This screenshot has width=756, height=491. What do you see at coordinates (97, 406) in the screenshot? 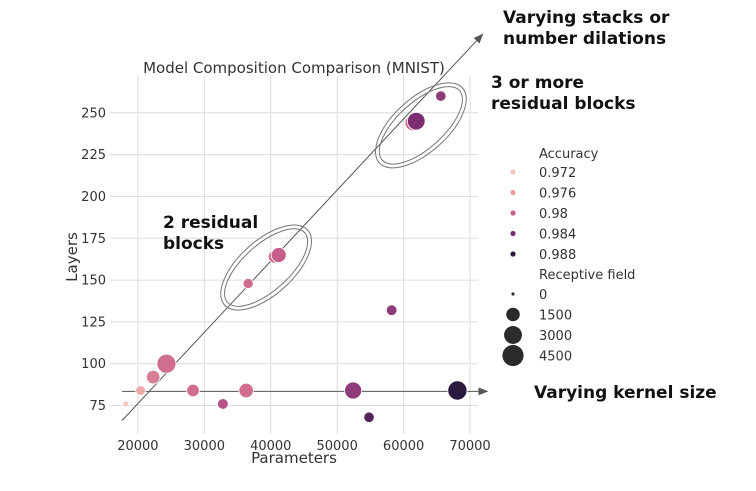
I see `y-tick-label: 75` at bounding box center [97, 406].